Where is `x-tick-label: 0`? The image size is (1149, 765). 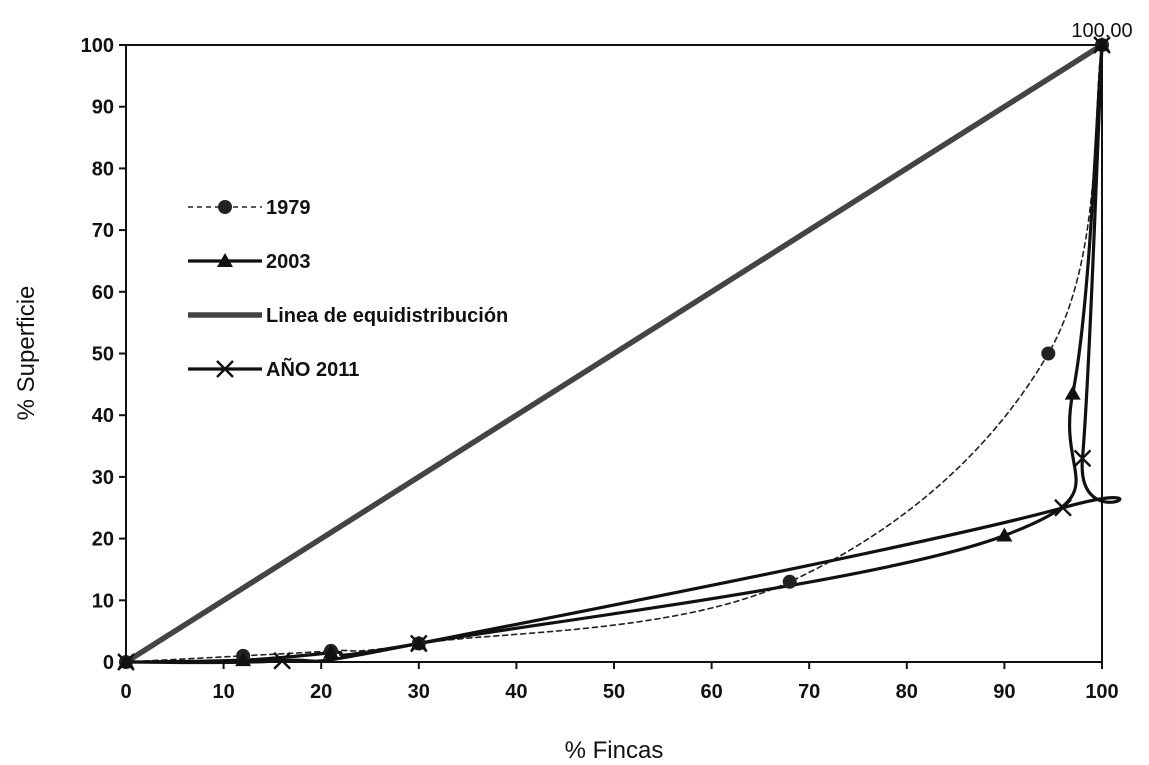 x-tick-label: 0 is located at coordinates (125, 692).